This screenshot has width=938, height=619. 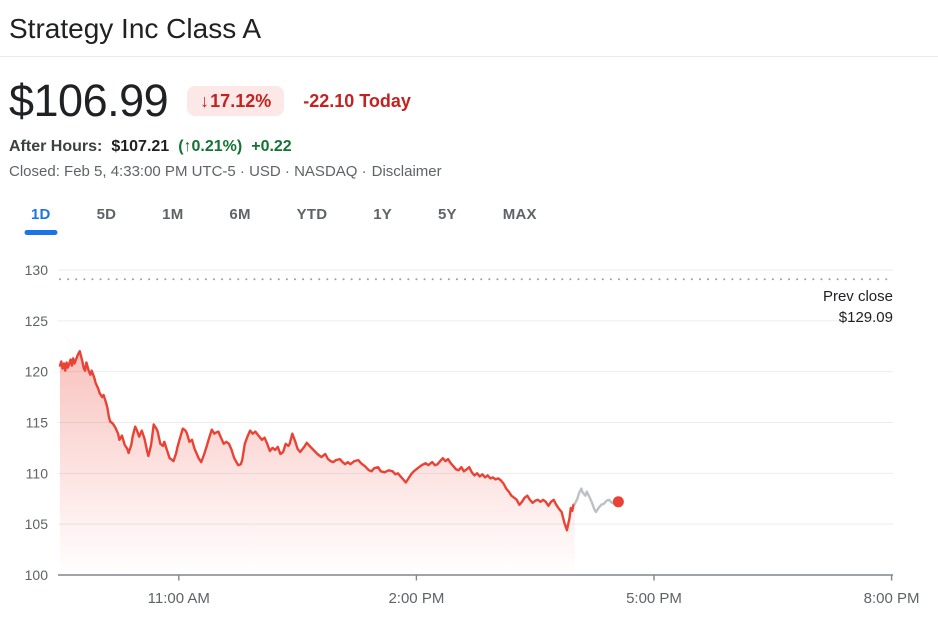 I want to click on tab-label: 1D, so click(x=41, y=214).